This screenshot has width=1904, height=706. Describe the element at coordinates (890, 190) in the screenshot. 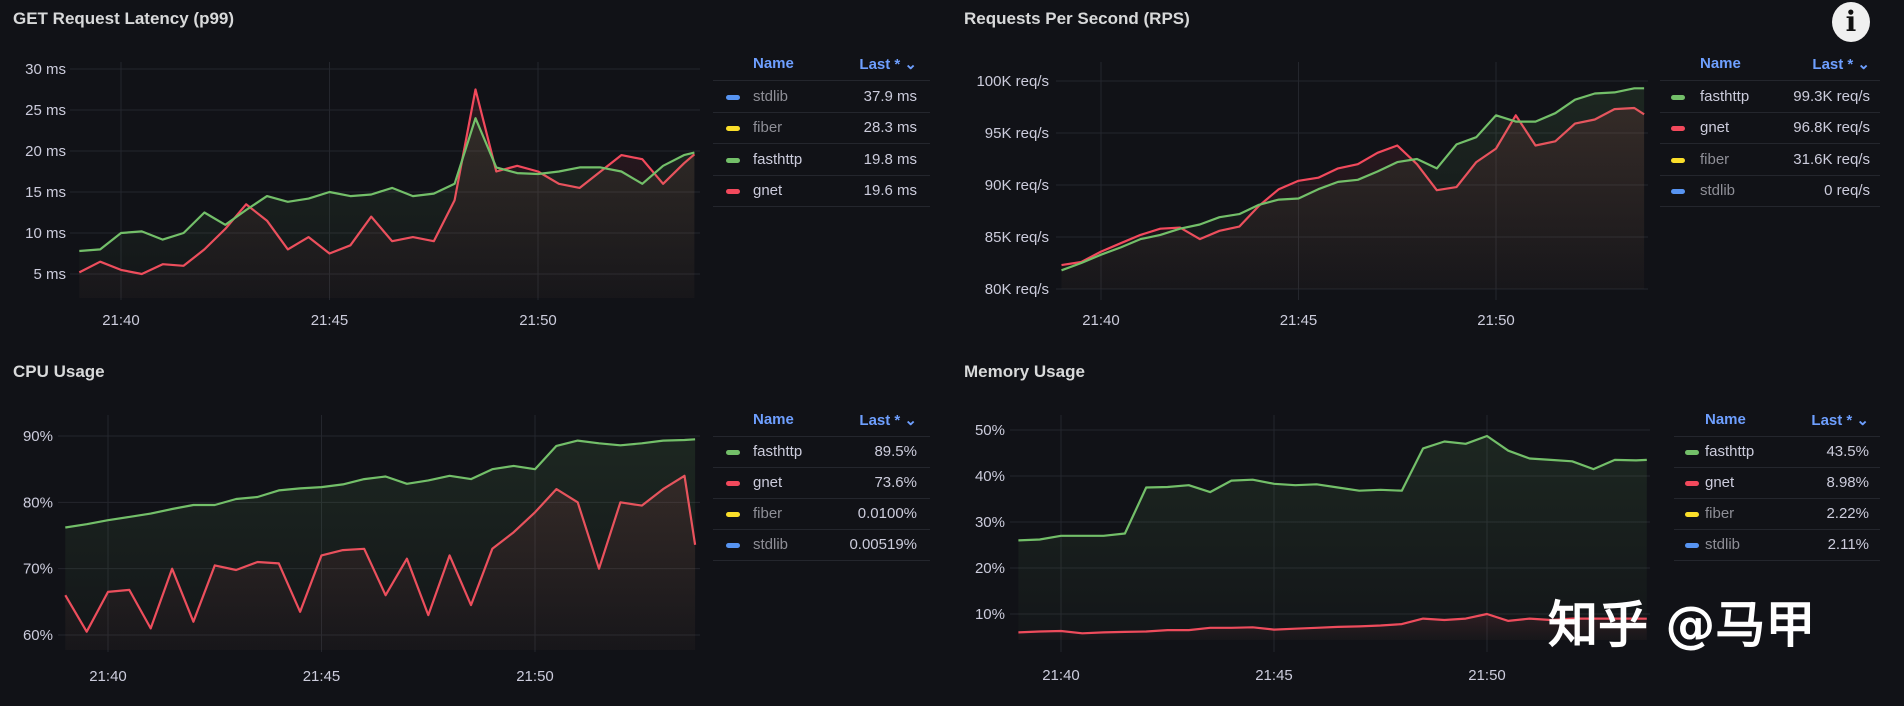

I see `legend-value-gnet: 19.6 ms` at that location.